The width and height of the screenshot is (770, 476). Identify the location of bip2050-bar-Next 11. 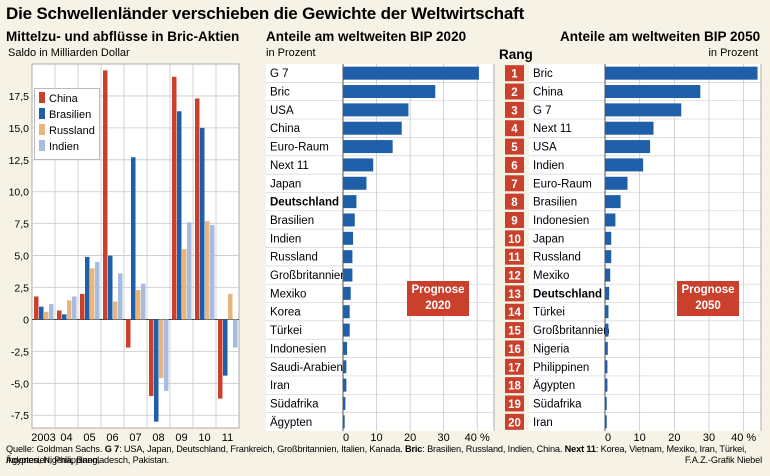
(629, 128).